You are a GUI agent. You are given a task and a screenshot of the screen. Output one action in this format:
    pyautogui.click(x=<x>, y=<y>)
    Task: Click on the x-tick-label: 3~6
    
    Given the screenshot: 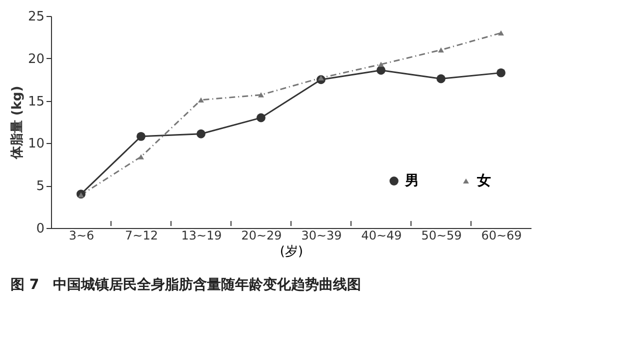 What is the action you would take?
    pyautogui.click(x=81, y=235)
    